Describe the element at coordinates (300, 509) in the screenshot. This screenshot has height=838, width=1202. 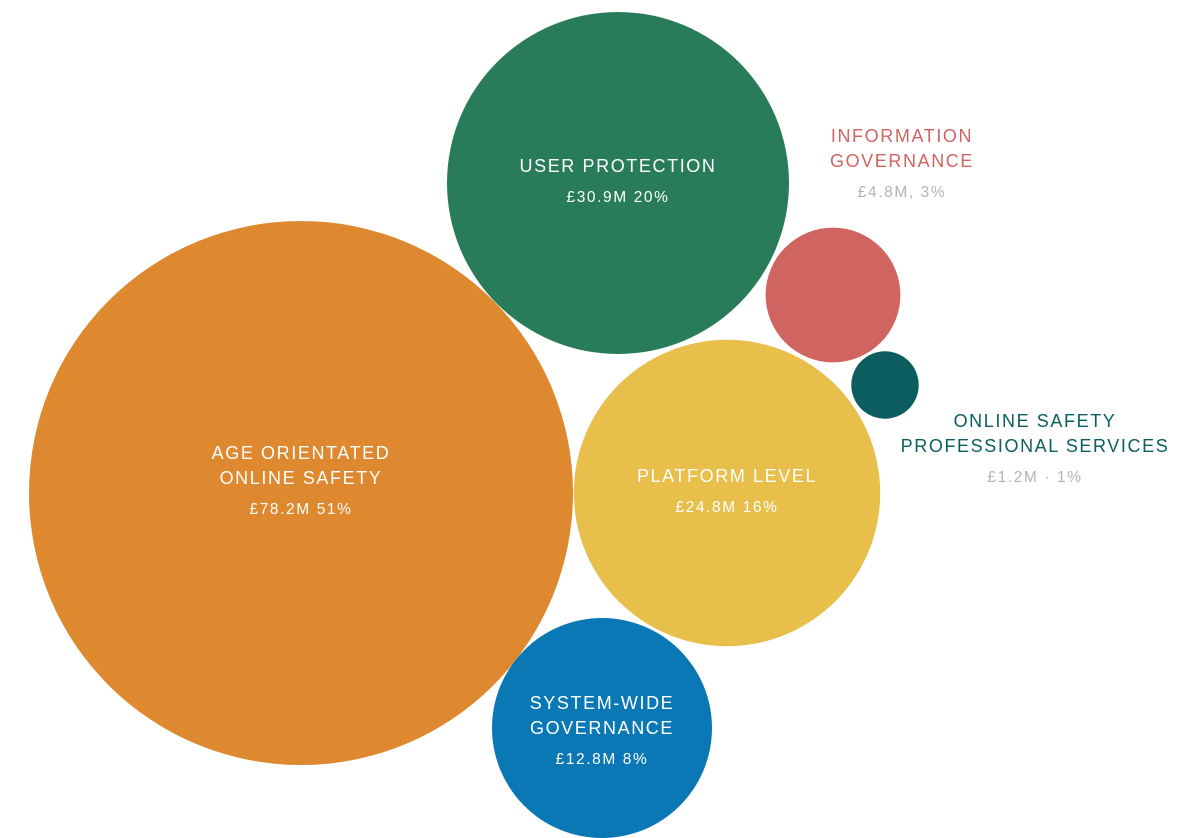
I see `bubble-value-label: £78.2M 51%` at that location.